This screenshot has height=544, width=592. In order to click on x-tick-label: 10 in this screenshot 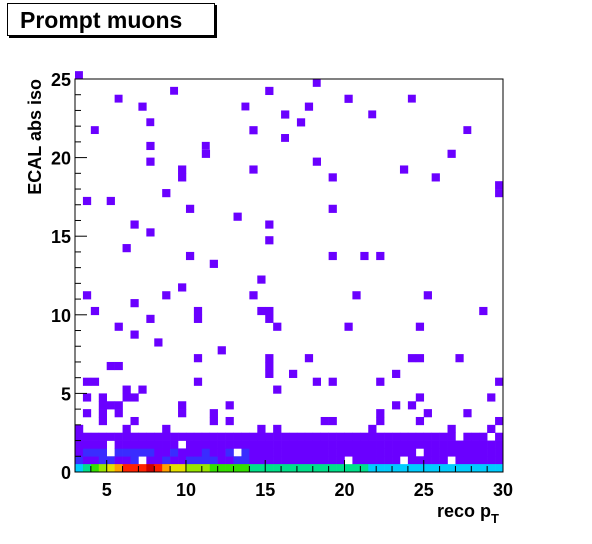, I will do `click(186, 490)`.